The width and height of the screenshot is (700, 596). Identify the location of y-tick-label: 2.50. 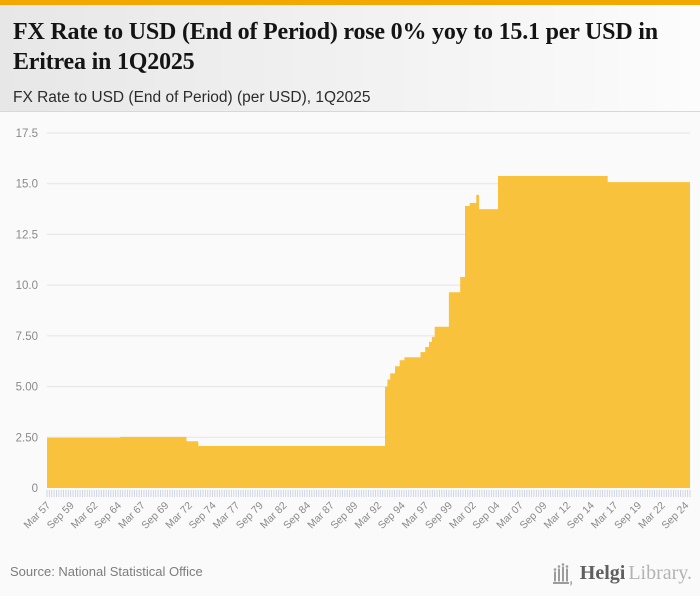
(27, 438).